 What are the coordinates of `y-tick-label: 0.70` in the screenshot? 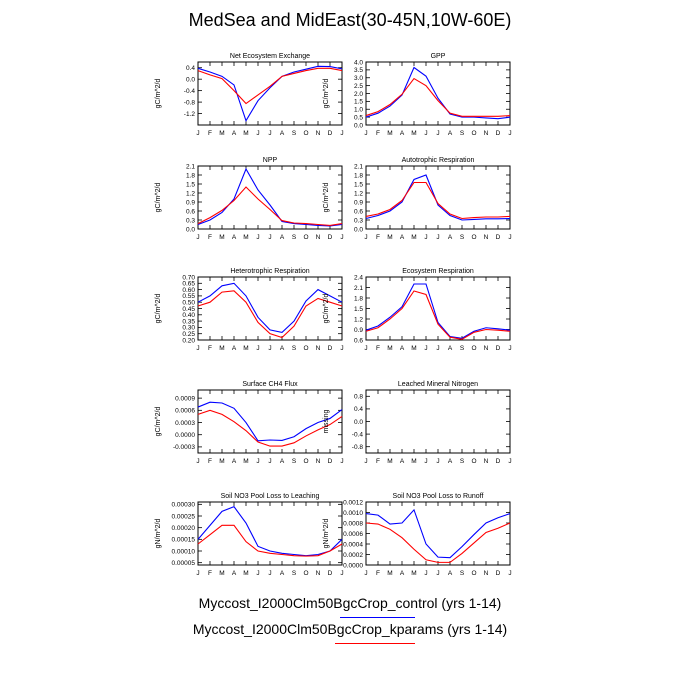 It's located at (188, 277).